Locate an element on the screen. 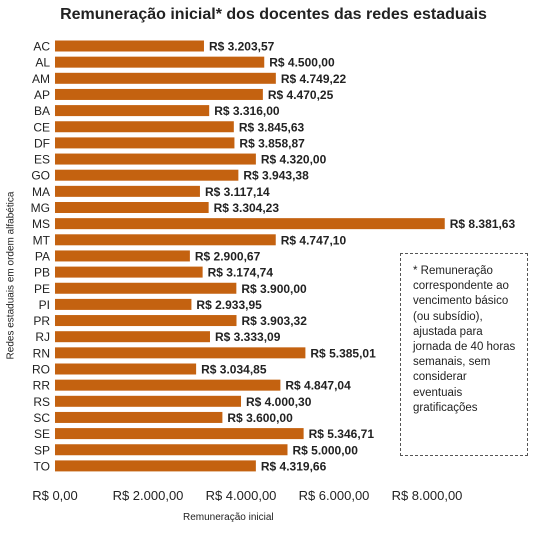 The image size is (547, 533). category-label-ro: RO is located at coordinates (41, 370).